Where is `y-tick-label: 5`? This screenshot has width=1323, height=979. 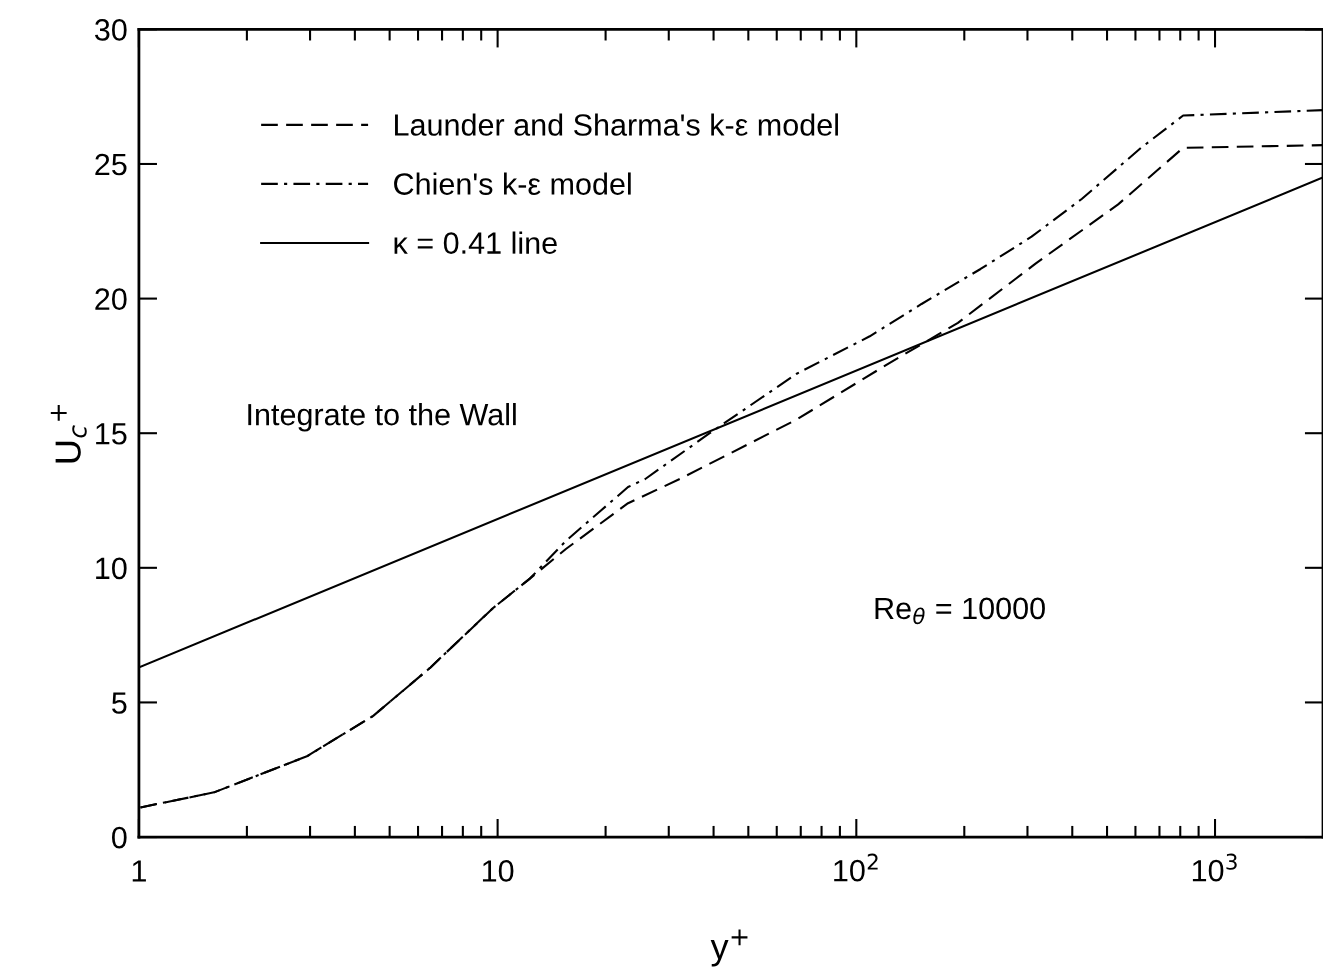
y-tick-label: 5 is located at coordinates (119, 703).